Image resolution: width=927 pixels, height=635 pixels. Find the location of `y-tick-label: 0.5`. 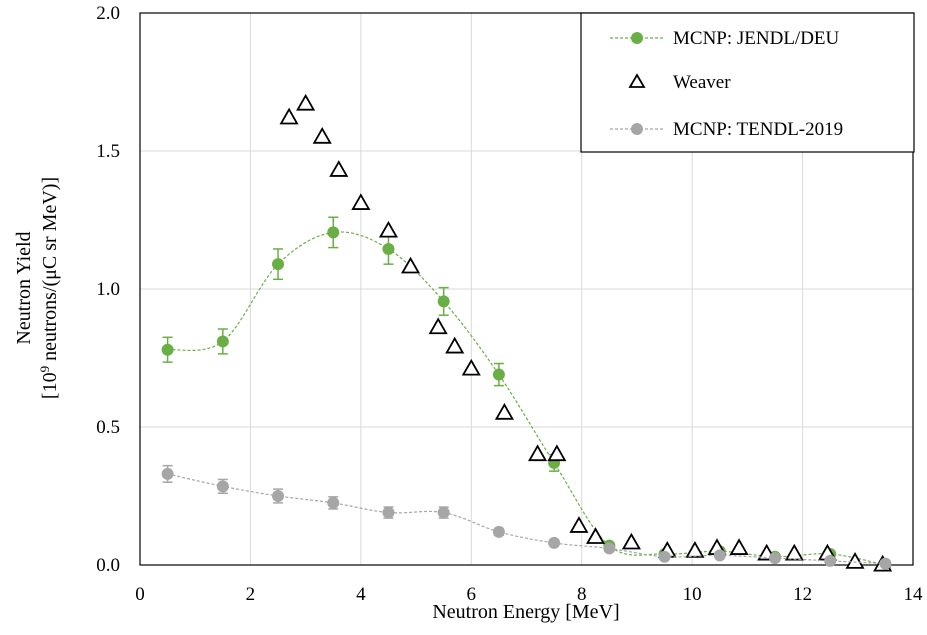

y-tick-label: 0.5 is located at coordinates (108, 427).